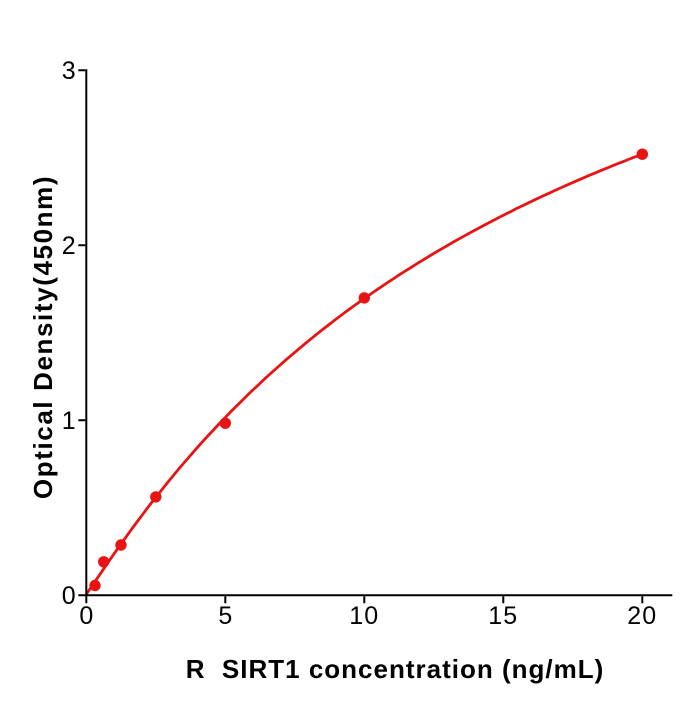  What do you see at coordinates (69, 246) in the screenshot?
I see `svg-text: 2` at bounding box center [69, 246].